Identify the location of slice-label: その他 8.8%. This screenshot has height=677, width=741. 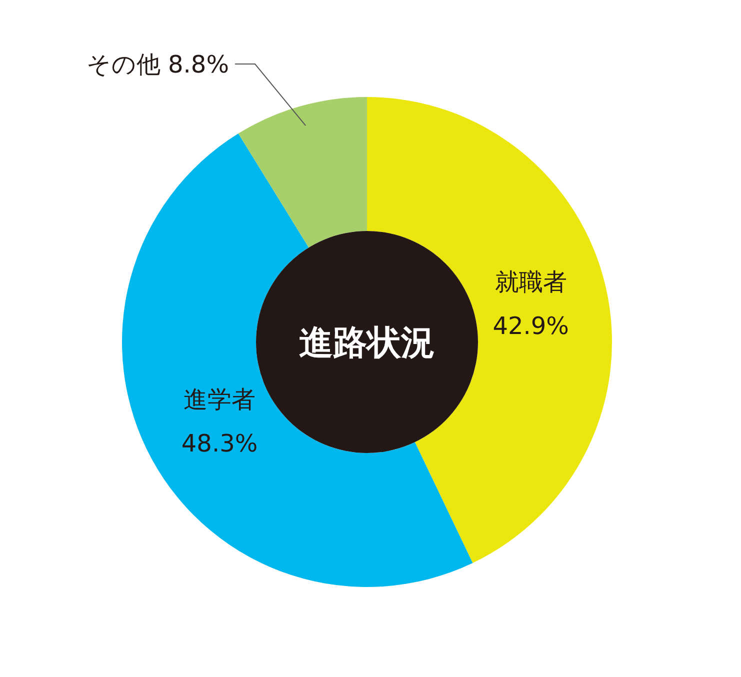
(157, 64).